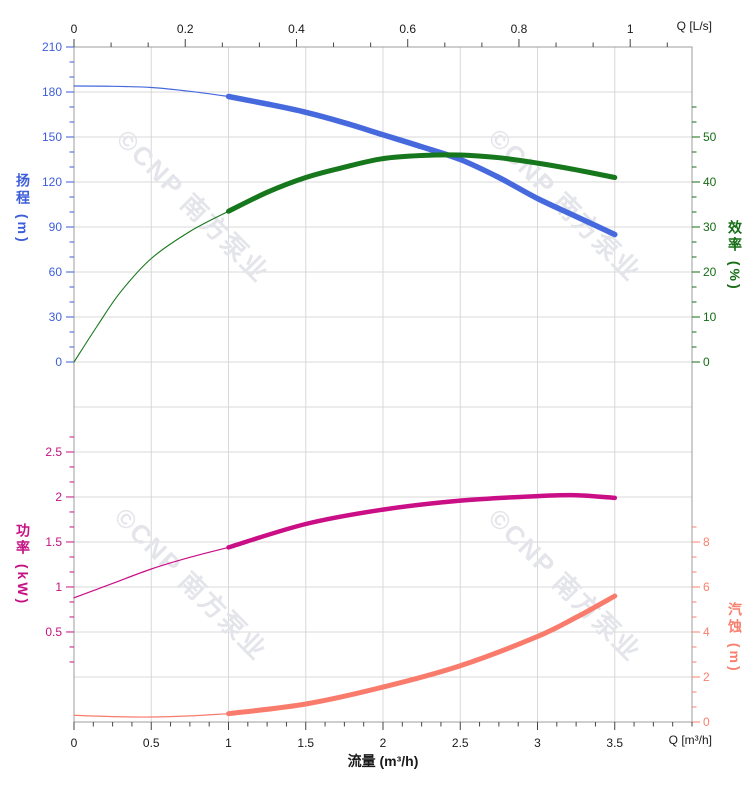 This screenshot has height=797, width=752. What do you see at coordinates (735, 638) in the screenshot?
I see `npsh-axis-title: 汽蚀 (m)` at bounding box center [735, 638].